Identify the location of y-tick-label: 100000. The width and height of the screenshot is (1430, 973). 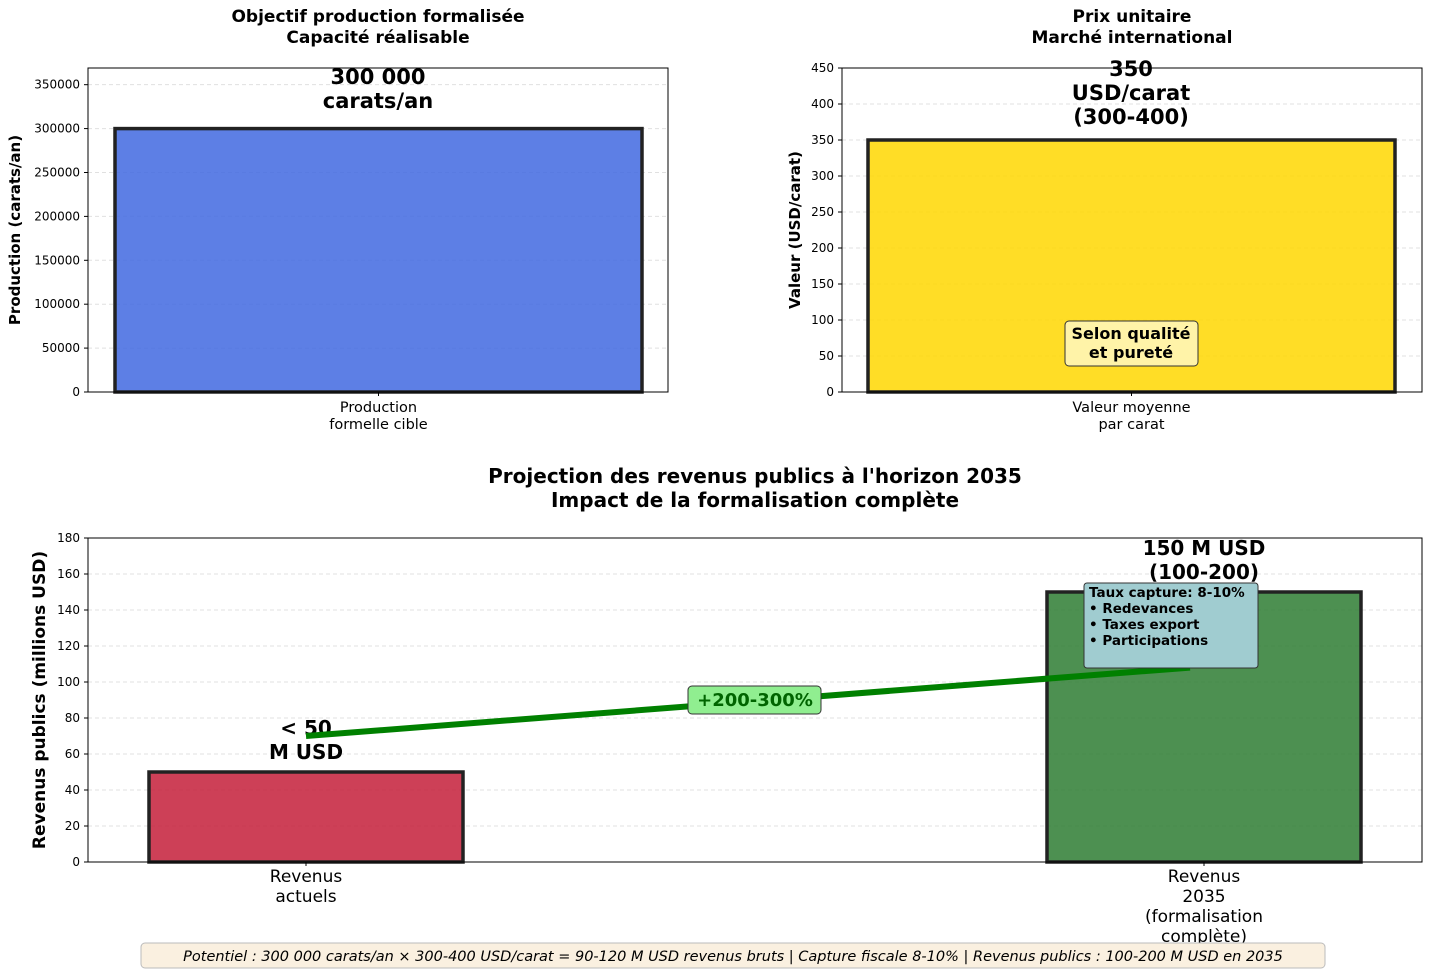
(57, 304).